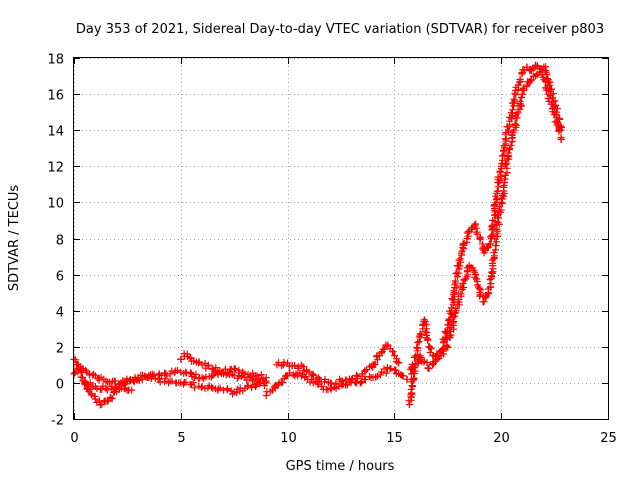 The height and width of the screenshot is (480, 640). I want to click on y-tick-label: 10, so click(55, 204).